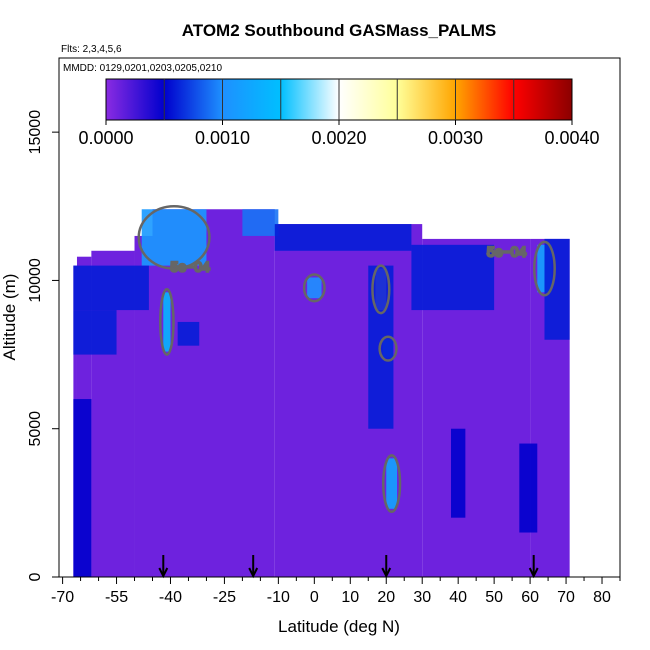 The height and width of the screenshot is (650, 650). I want to click on y-tick-label: 15000, so click(35, 132).